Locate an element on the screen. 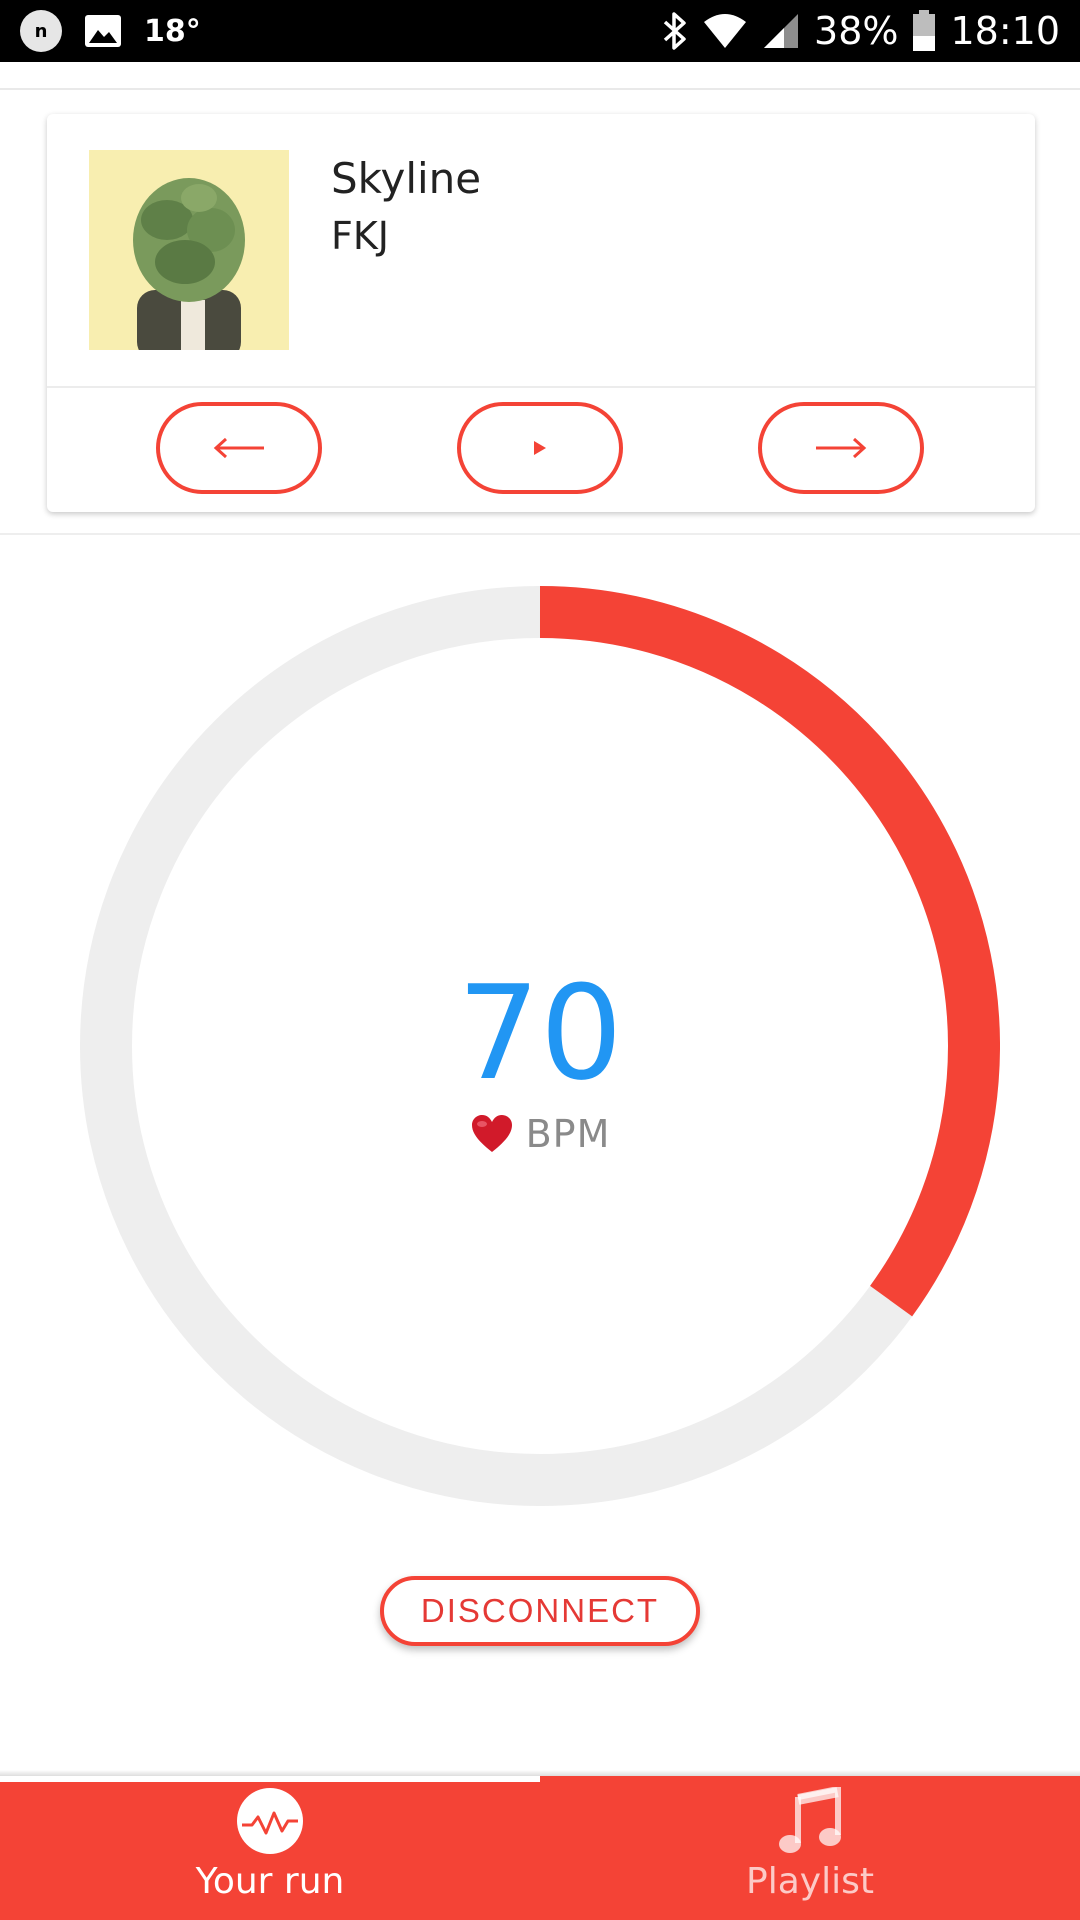  status-right: 38% 18:10 is located at coordinates (861, 31).